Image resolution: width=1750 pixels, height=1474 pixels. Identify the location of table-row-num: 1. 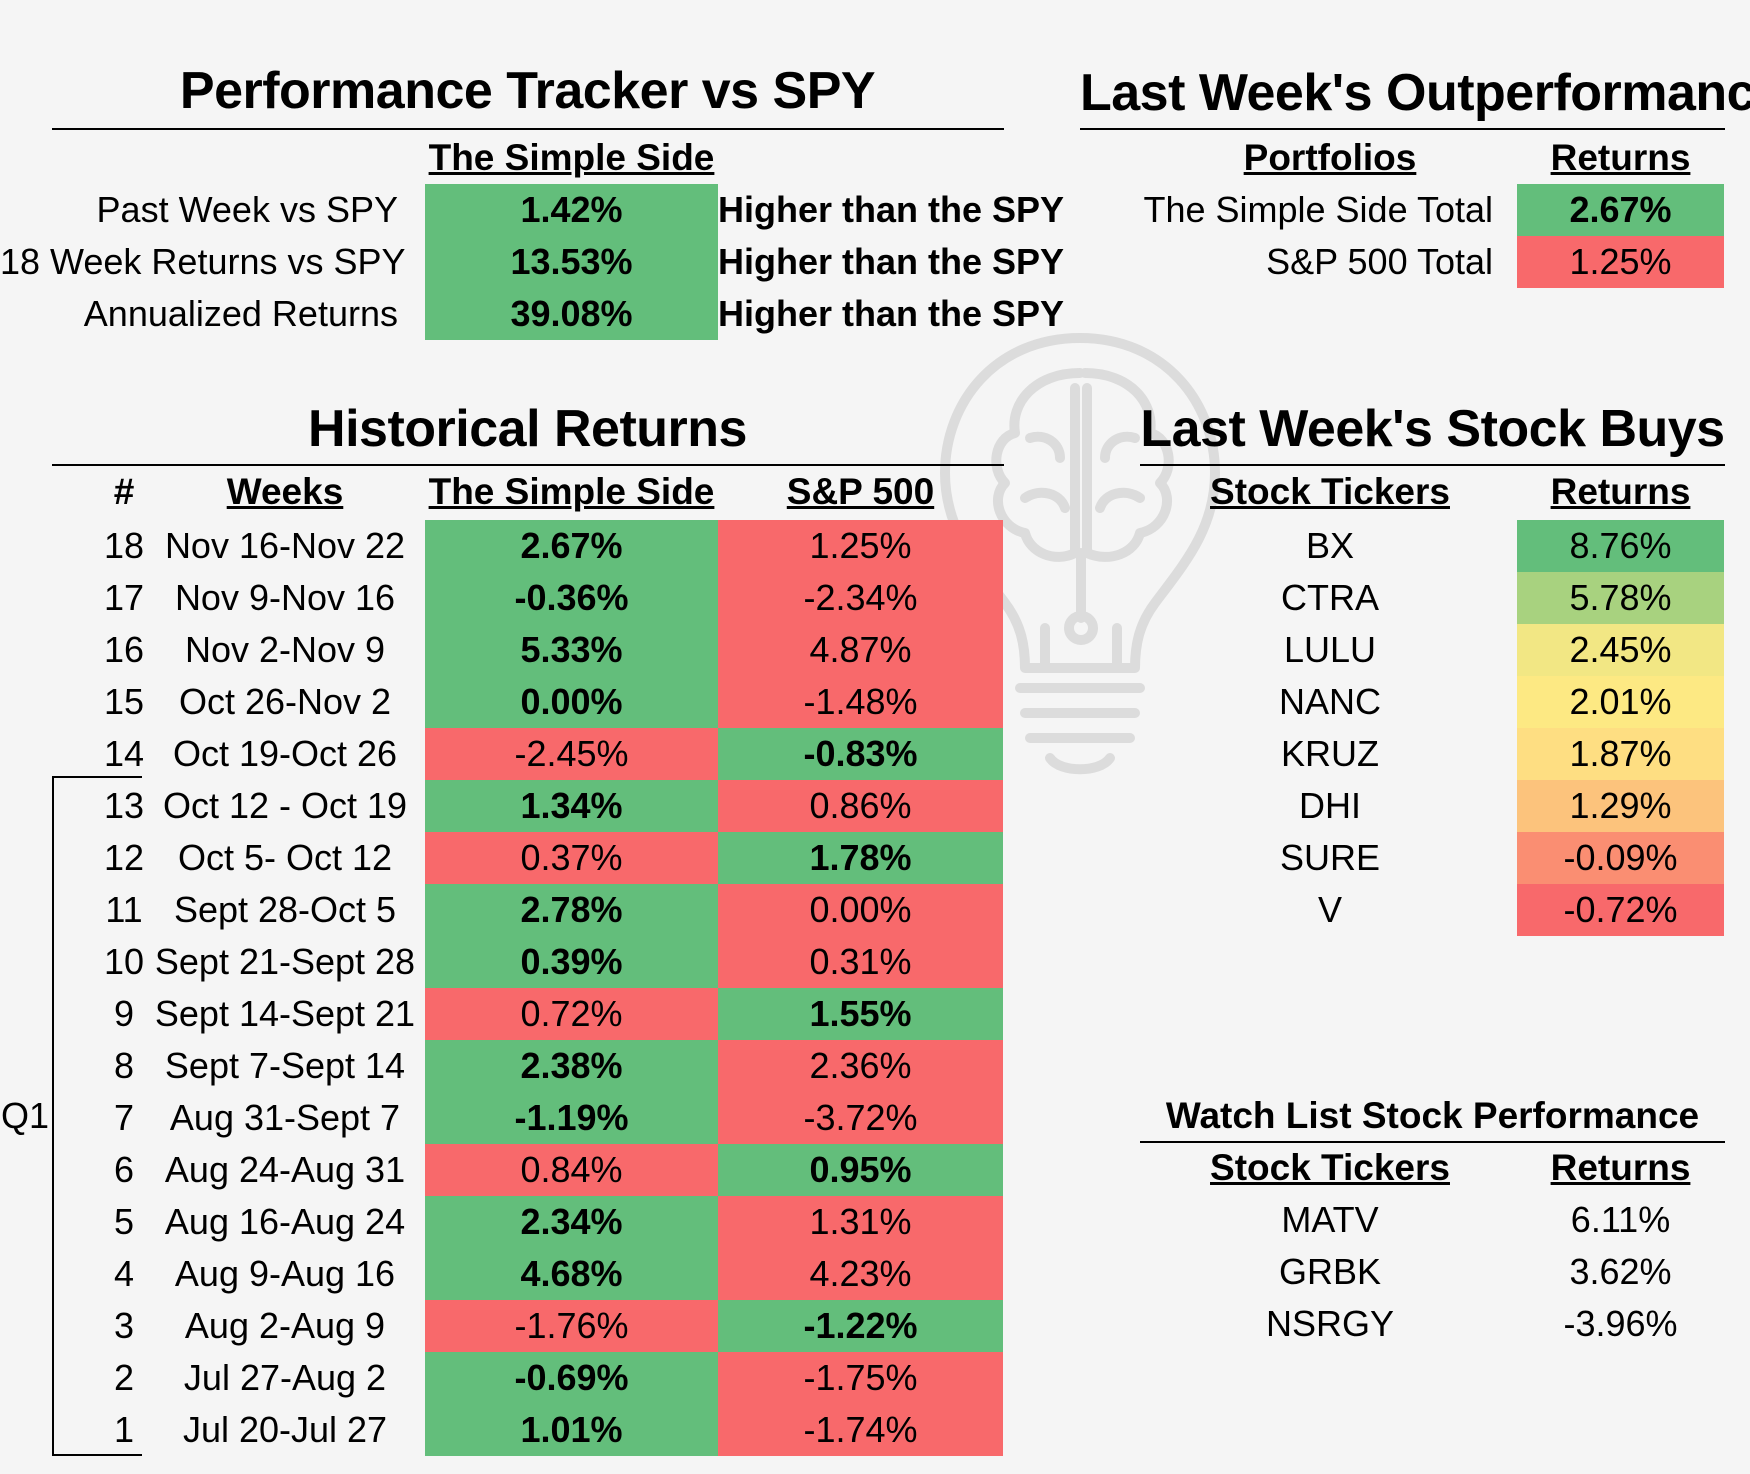
(124, 1429).